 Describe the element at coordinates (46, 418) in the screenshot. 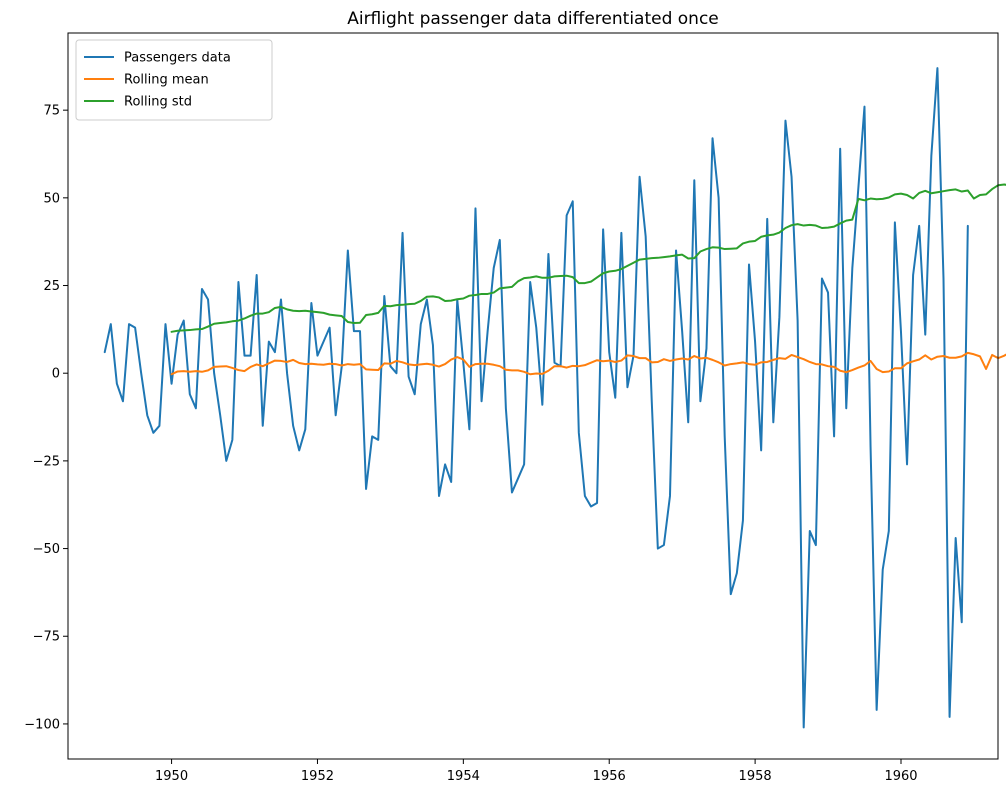

I see `y-axis: 75 50 25 0 −25 −50 −75 −100` at that location.